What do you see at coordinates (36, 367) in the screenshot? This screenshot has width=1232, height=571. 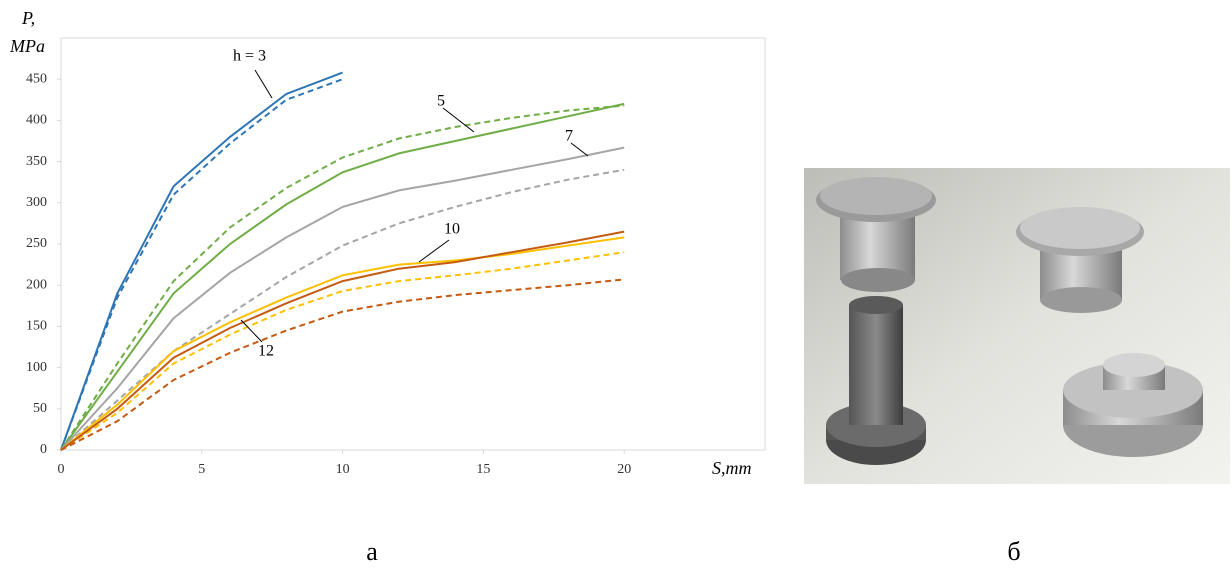 I see `y-tick-label: 100` at bounding box center [36, 367].